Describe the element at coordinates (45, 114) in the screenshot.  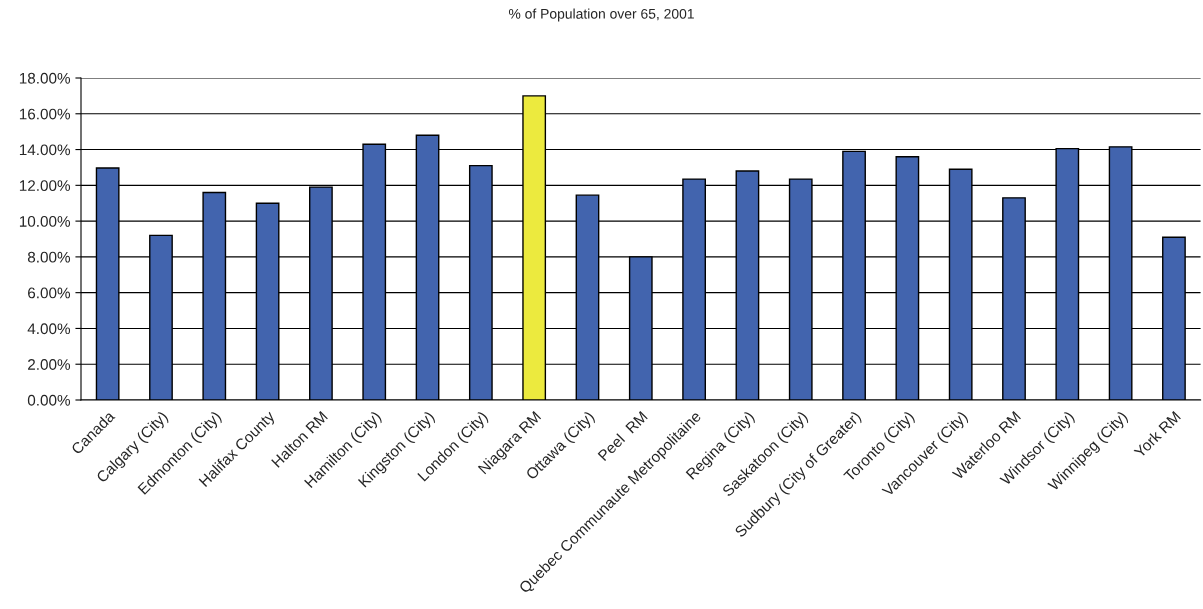
I see `y-tick-label: 16.00%` at that location.